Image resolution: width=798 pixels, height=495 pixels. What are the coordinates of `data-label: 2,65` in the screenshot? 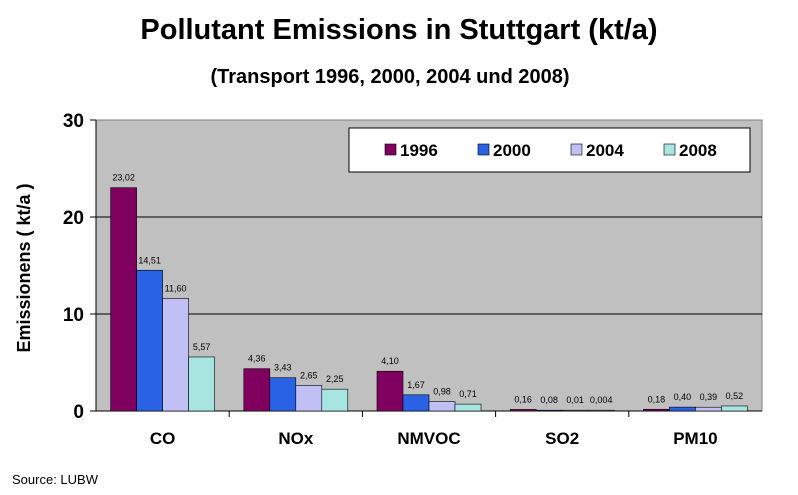 It's located at (309, 375).